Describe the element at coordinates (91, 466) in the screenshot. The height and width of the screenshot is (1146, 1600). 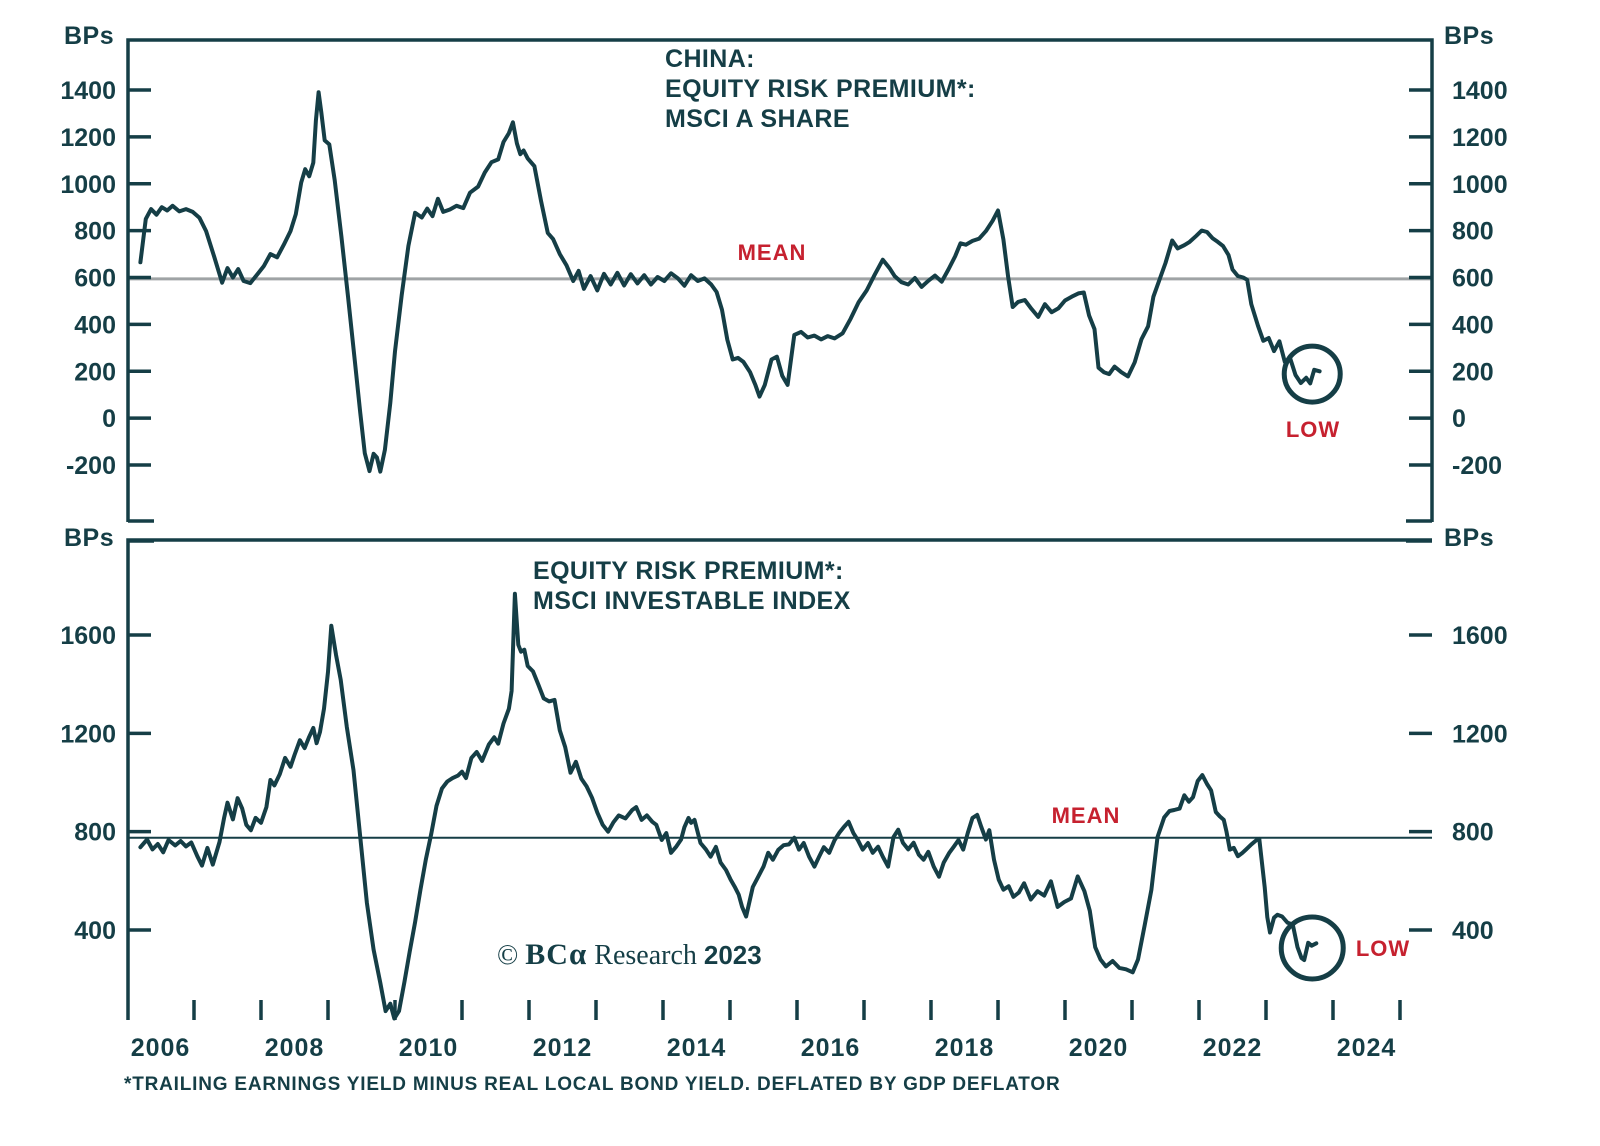
I see `y-tick-label-left: -200` at that location.